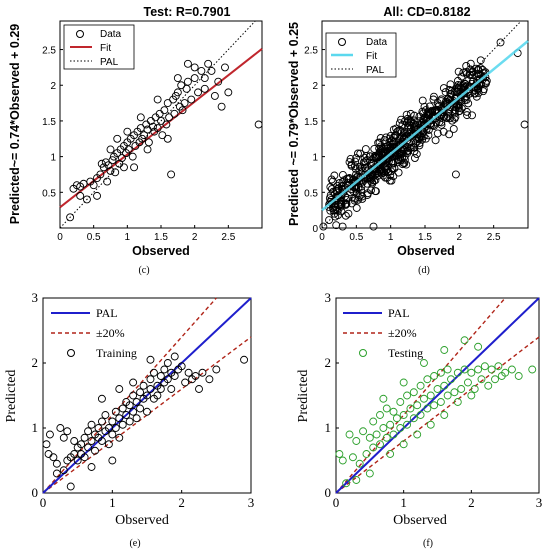 This screenshot has height=556, width=550. What do you see at coordinates (425, 126) in the screenshot?
I see `fit-line` at bounding box center [425, 126].